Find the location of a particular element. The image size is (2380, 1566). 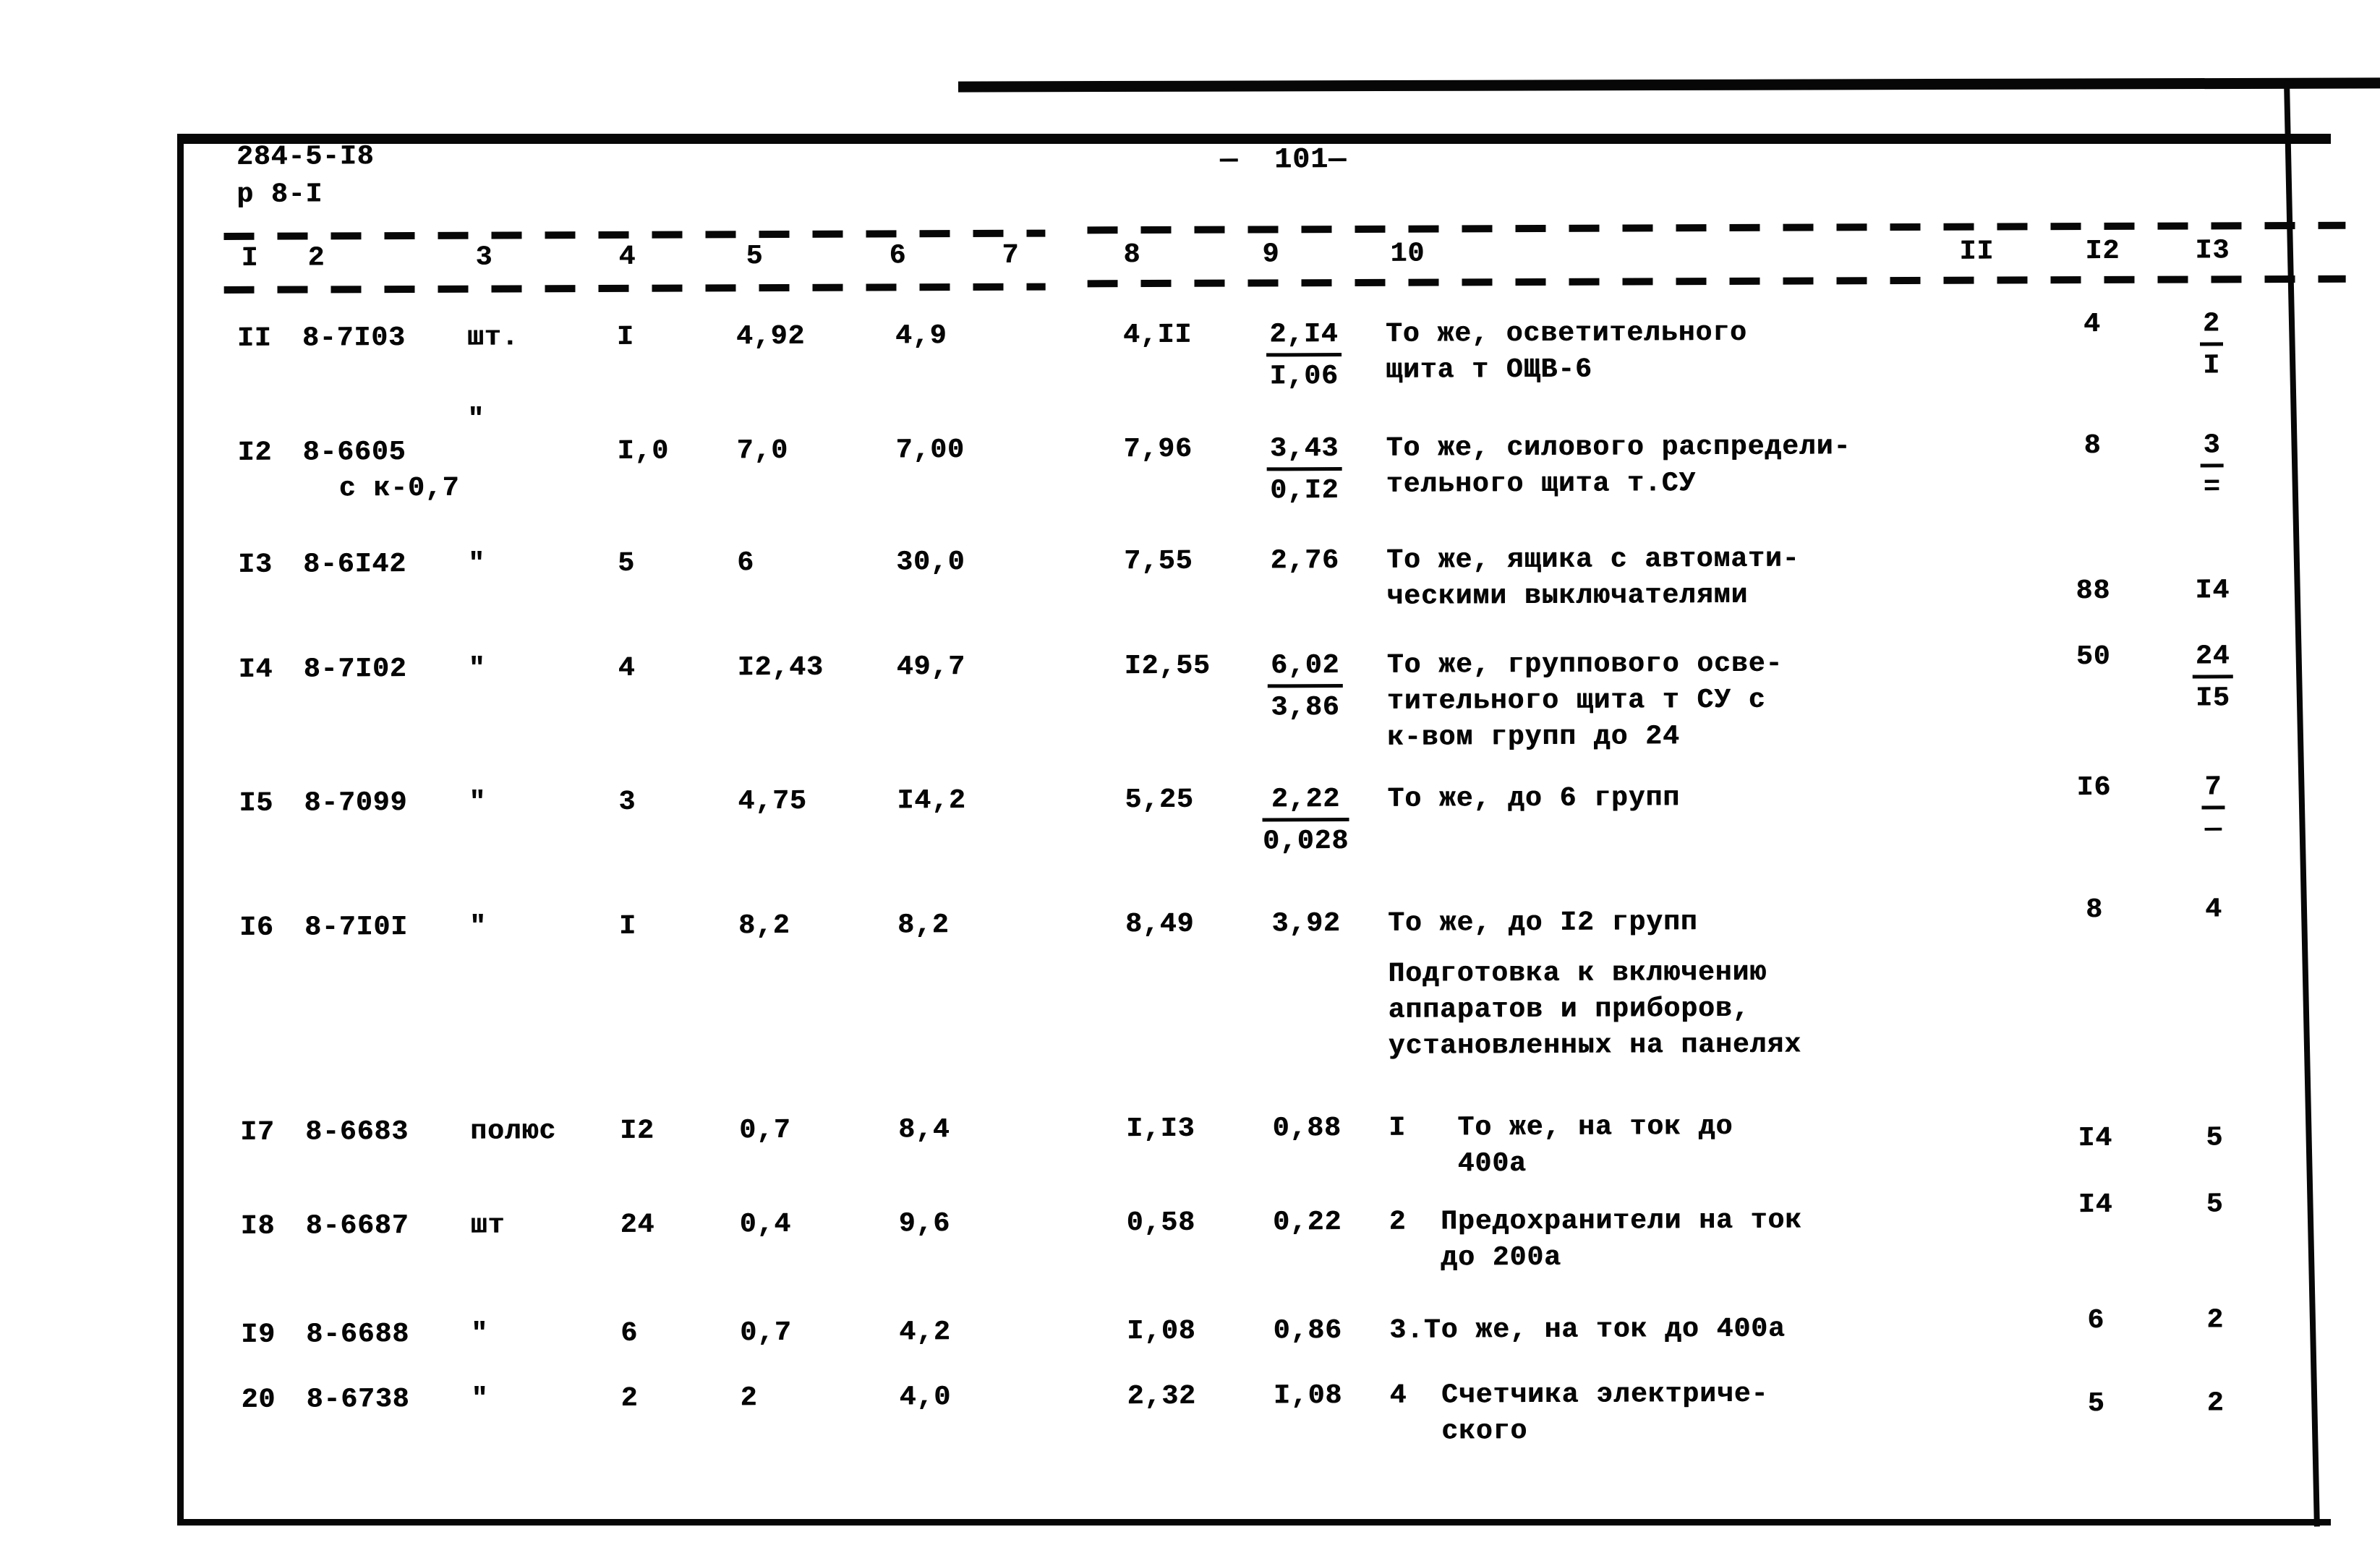

cell-col9-value-numerator: 2,I4 is located at coordinates (1304, 338).